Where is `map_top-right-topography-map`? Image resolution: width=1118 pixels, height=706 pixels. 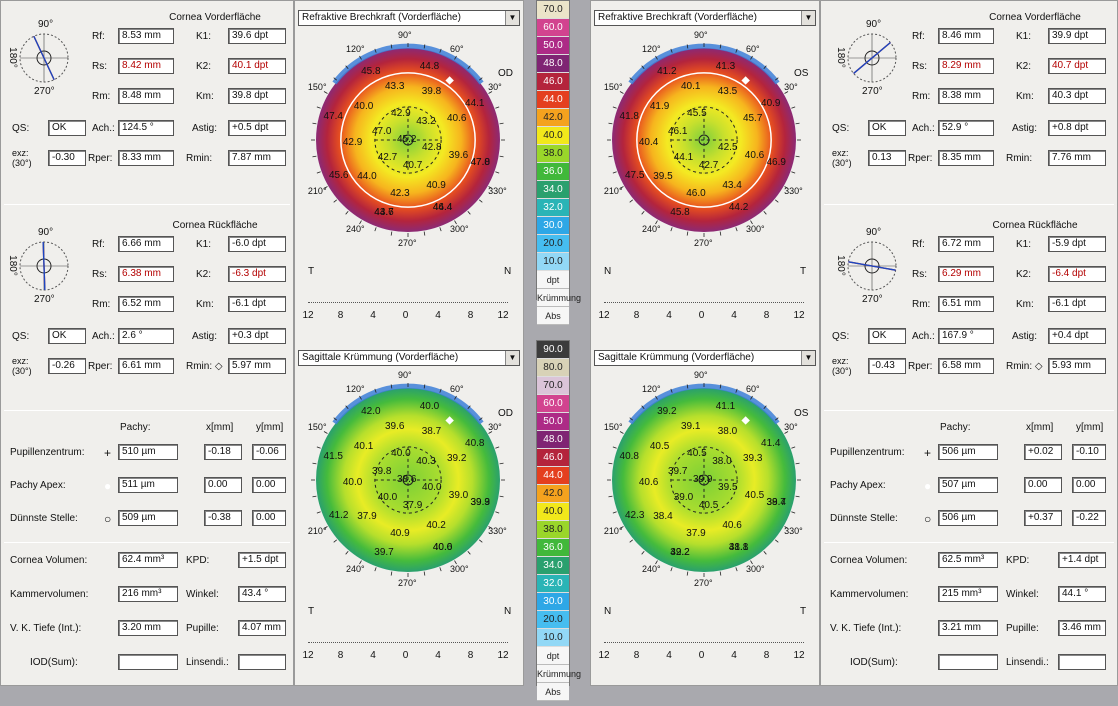
map_top-right-topography-map is located at coordinates (704, 140).